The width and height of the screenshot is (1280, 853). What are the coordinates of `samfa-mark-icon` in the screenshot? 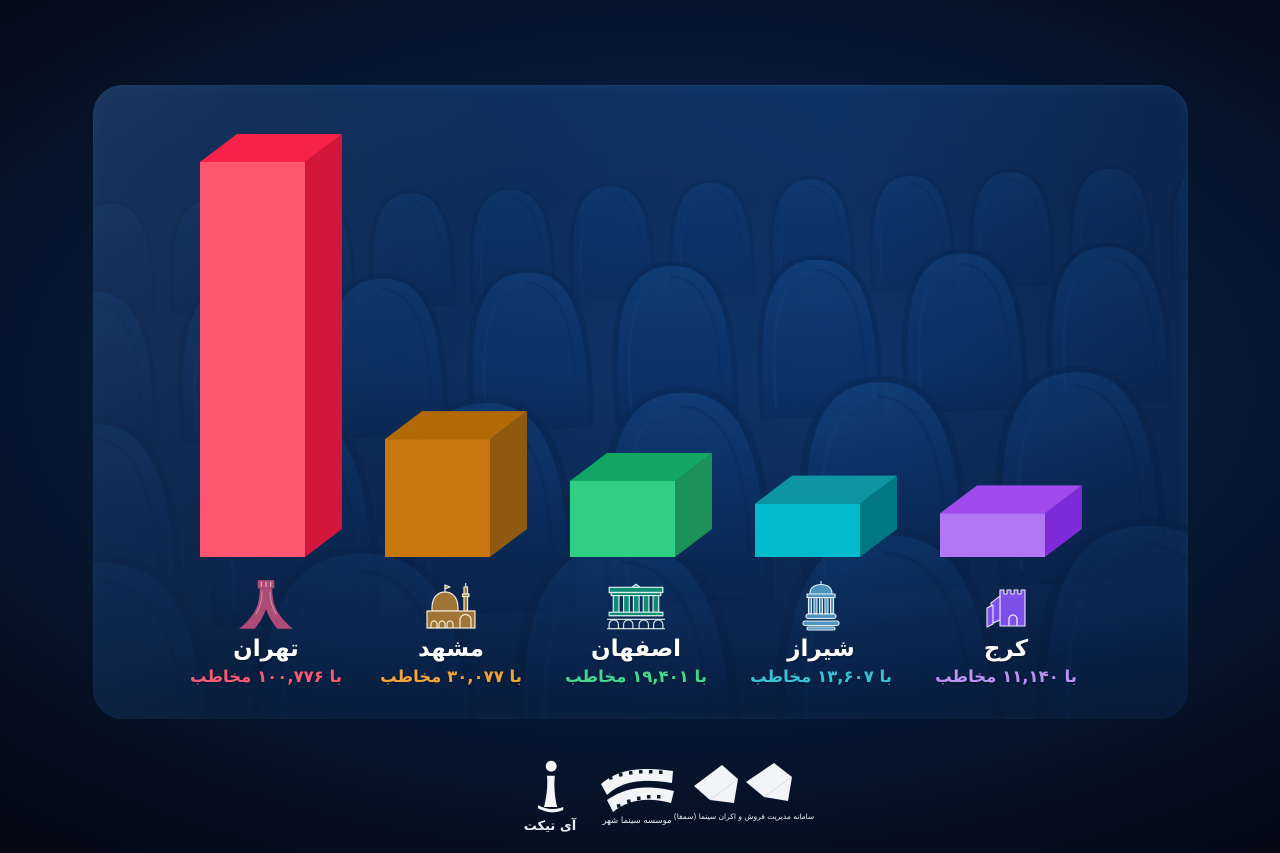 It's located at (743, 783).